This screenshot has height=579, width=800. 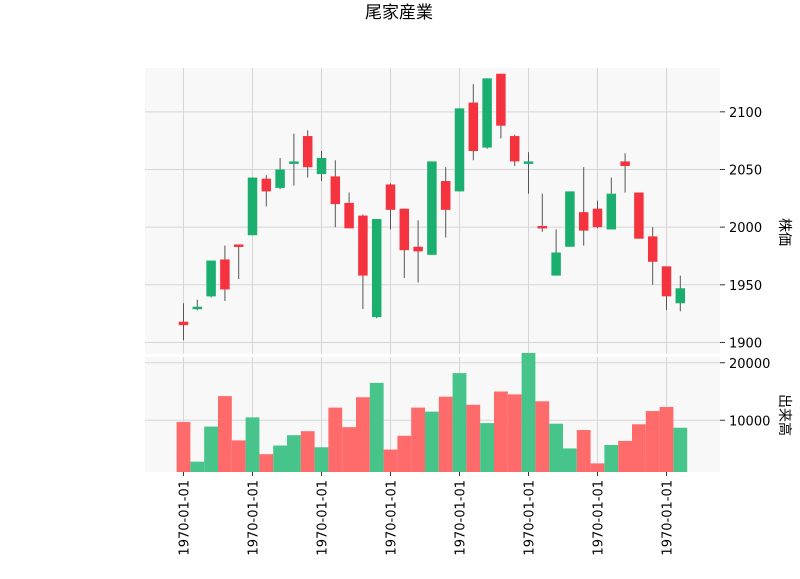 I want to click on volume-tick-label: 20000, so click(x=749, y=364).